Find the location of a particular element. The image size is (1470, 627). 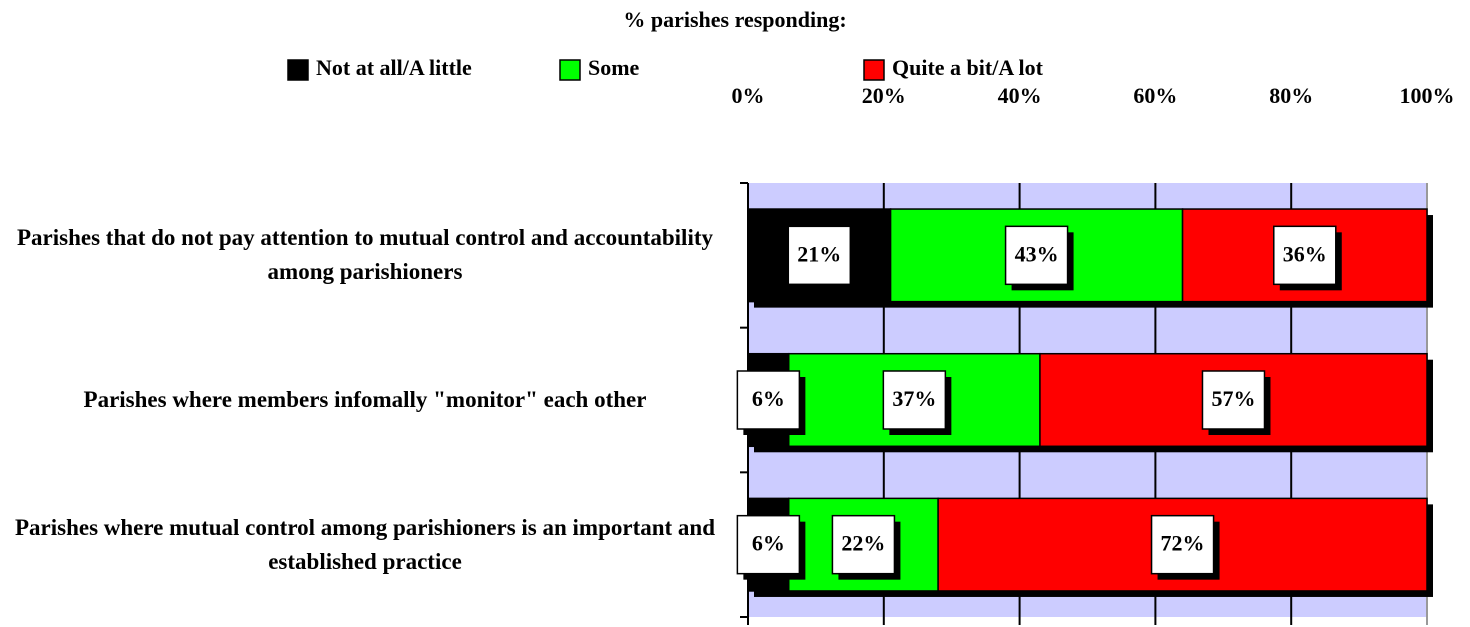

legend-label: Quite a bit/A lot is located at coordinates (968, 67).